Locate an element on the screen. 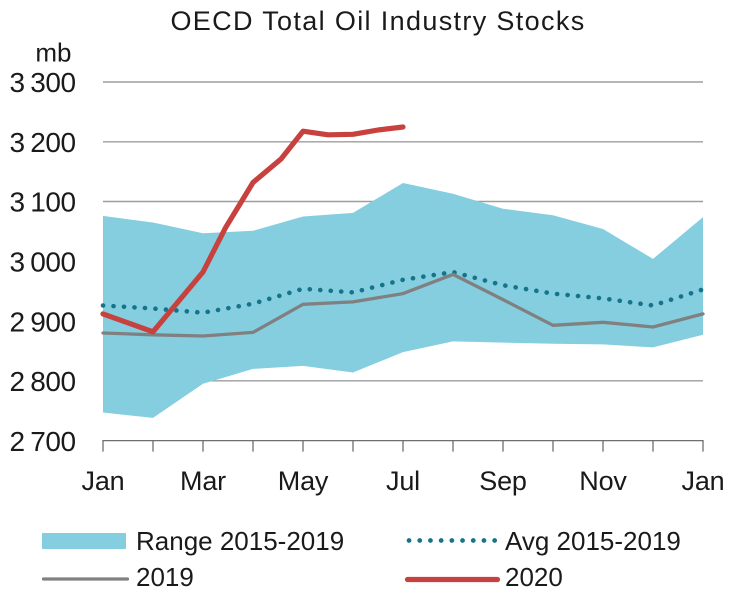  svg-text: Sep is located at coordinates (502, 481).